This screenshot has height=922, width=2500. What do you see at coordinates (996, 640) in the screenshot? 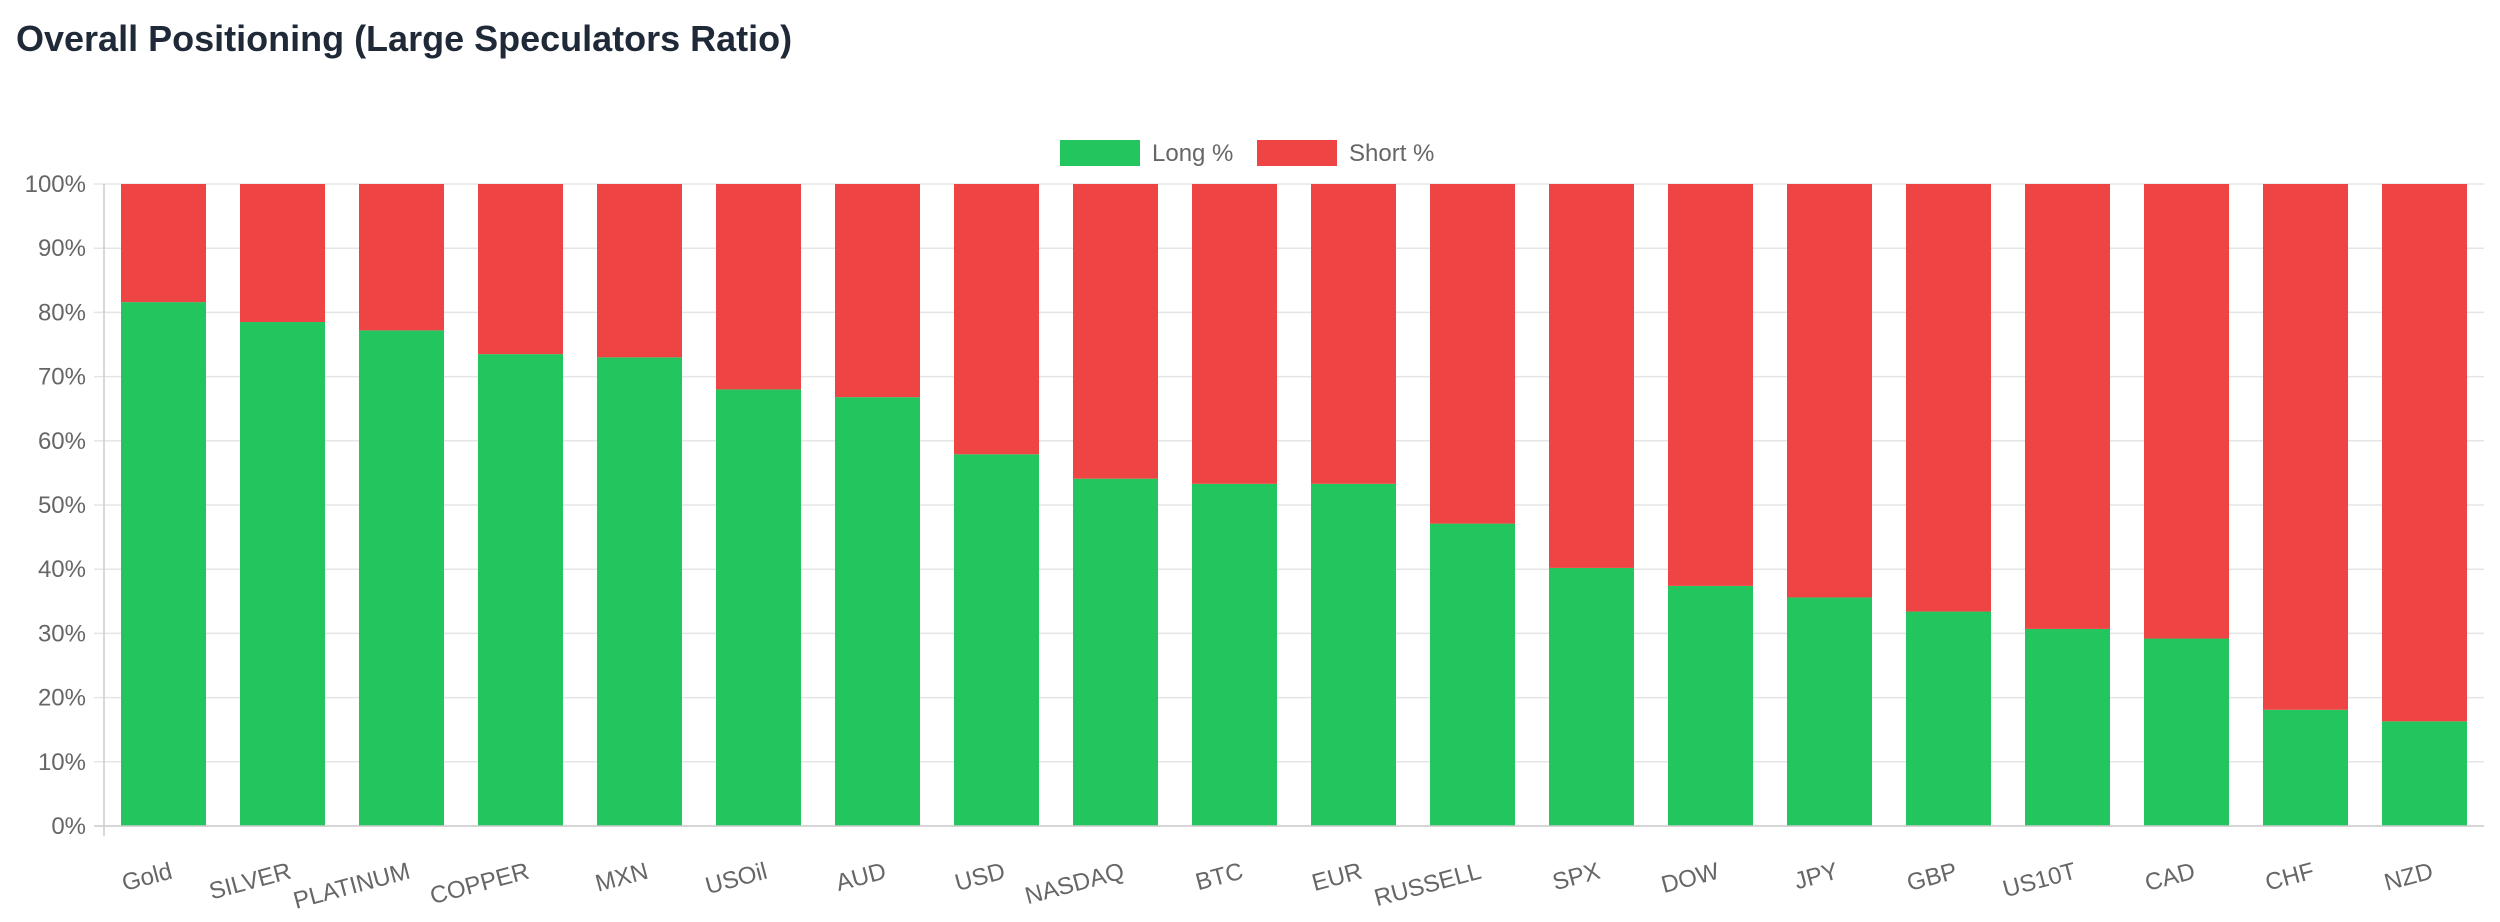
I see `bar-long-usd` at bounding box center [996, 640].